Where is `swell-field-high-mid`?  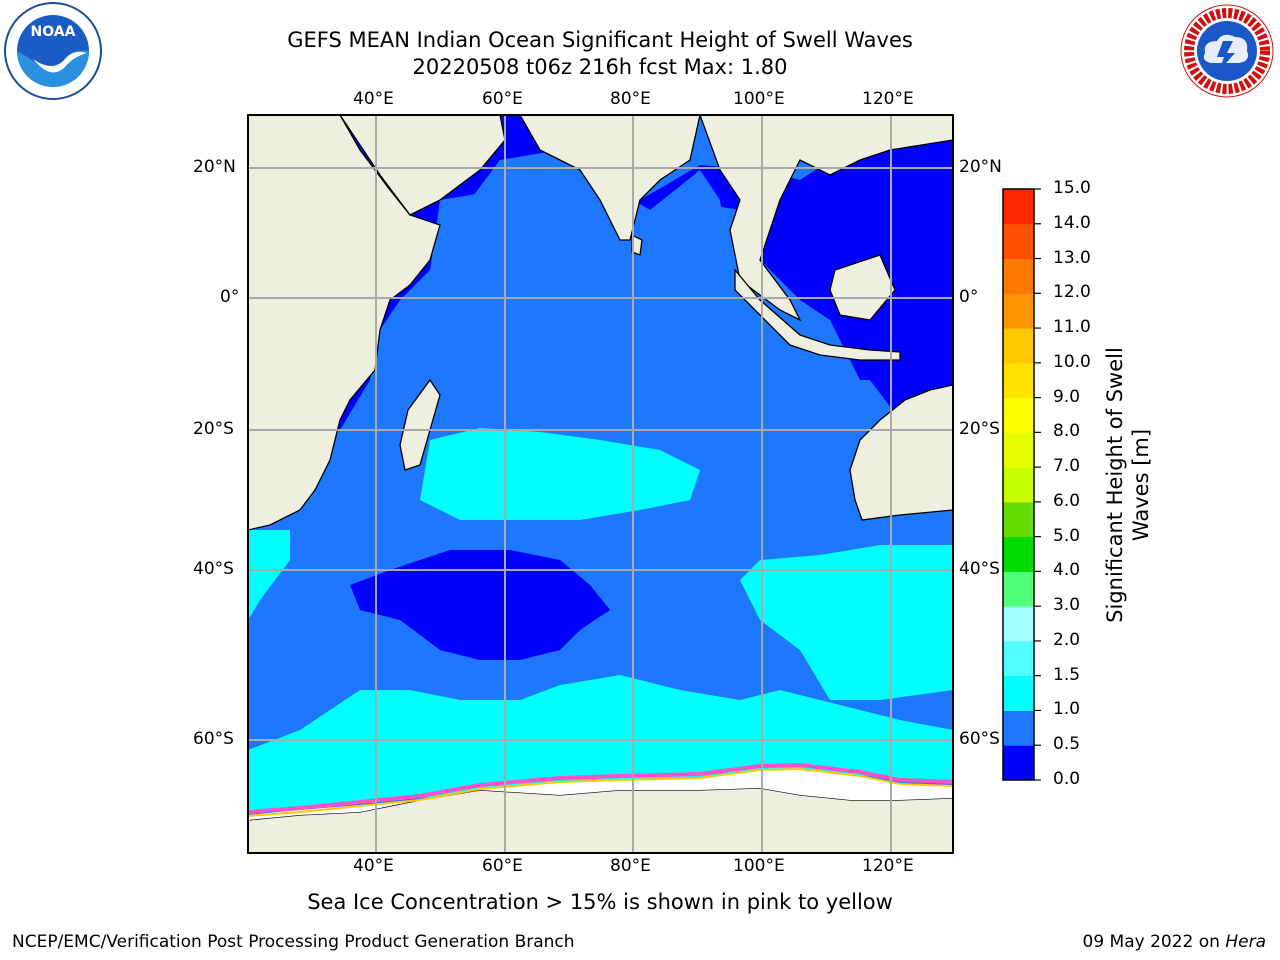
swell-field-high-mid is located at coordinates (560, 474).